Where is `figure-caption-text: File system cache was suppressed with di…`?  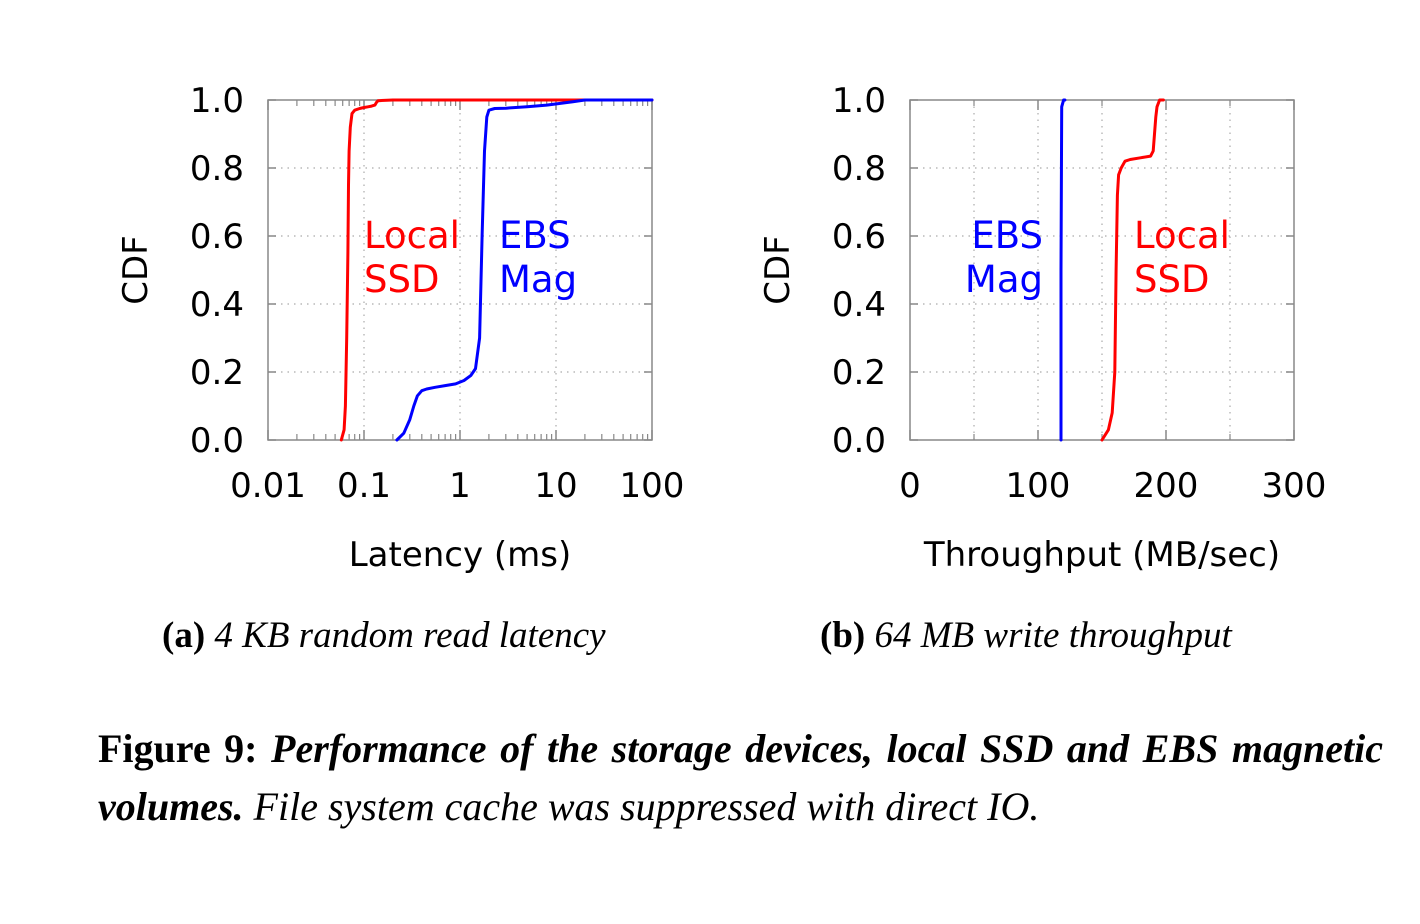
figure-caption-text: File system cache was suppressed with di… is located at coordinates (646, 806).